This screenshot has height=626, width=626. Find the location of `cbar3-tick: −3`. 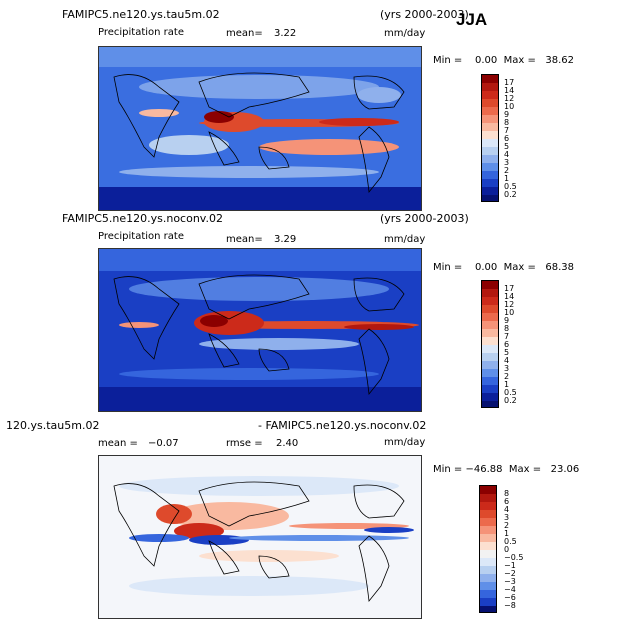

cbar3-tick: −3 is located at coordinates (510, 581).